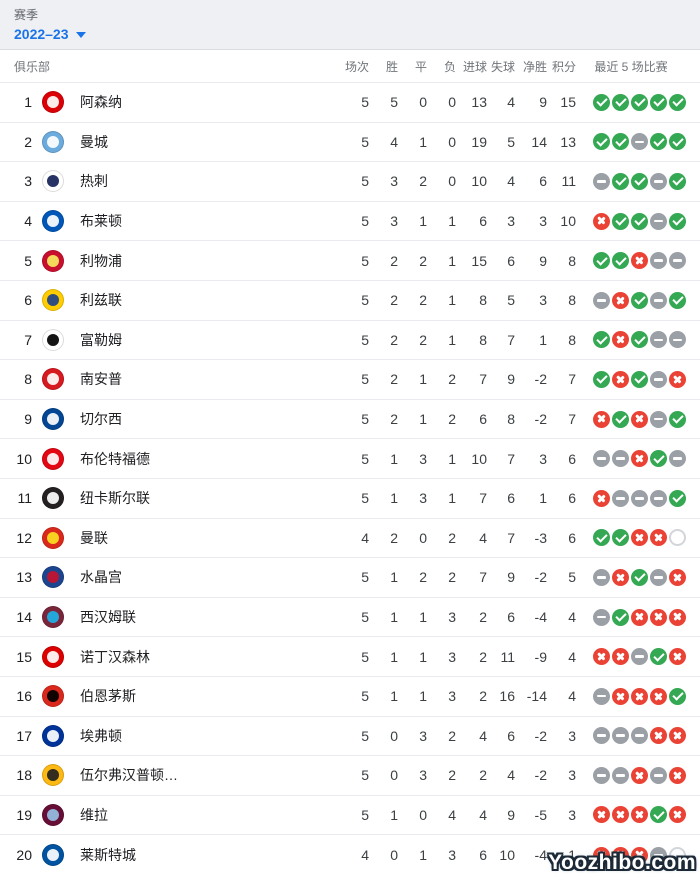 This screenshot has width=700, height=876. I want to click on season-selector: 2022–23, so click(50, 34).